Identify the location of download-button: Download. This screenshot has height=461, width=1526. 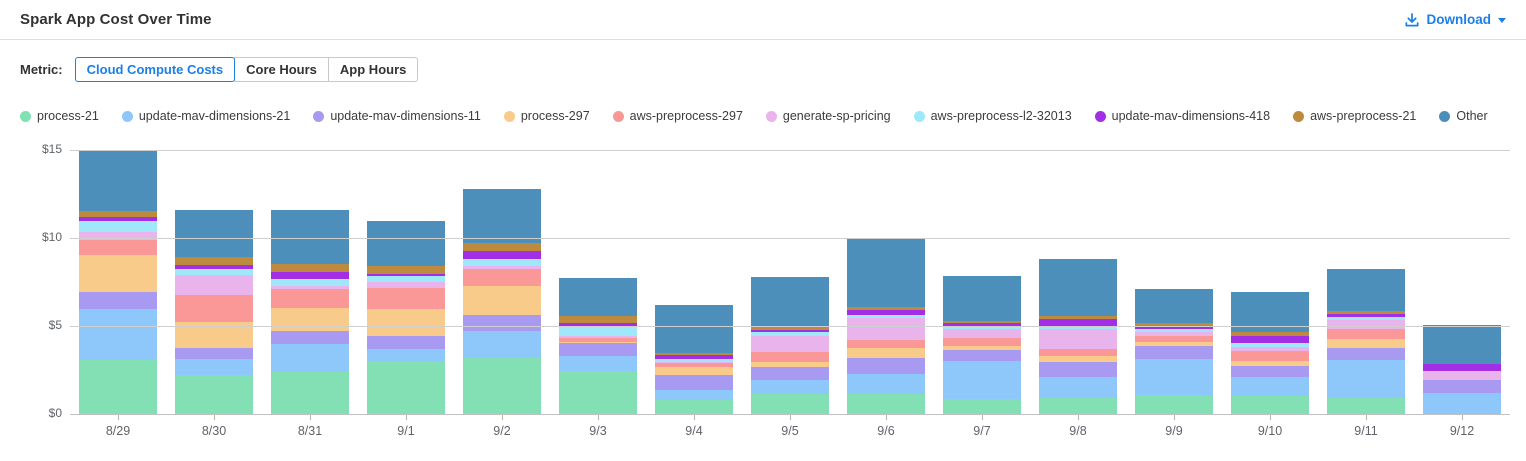
(1455, 20).